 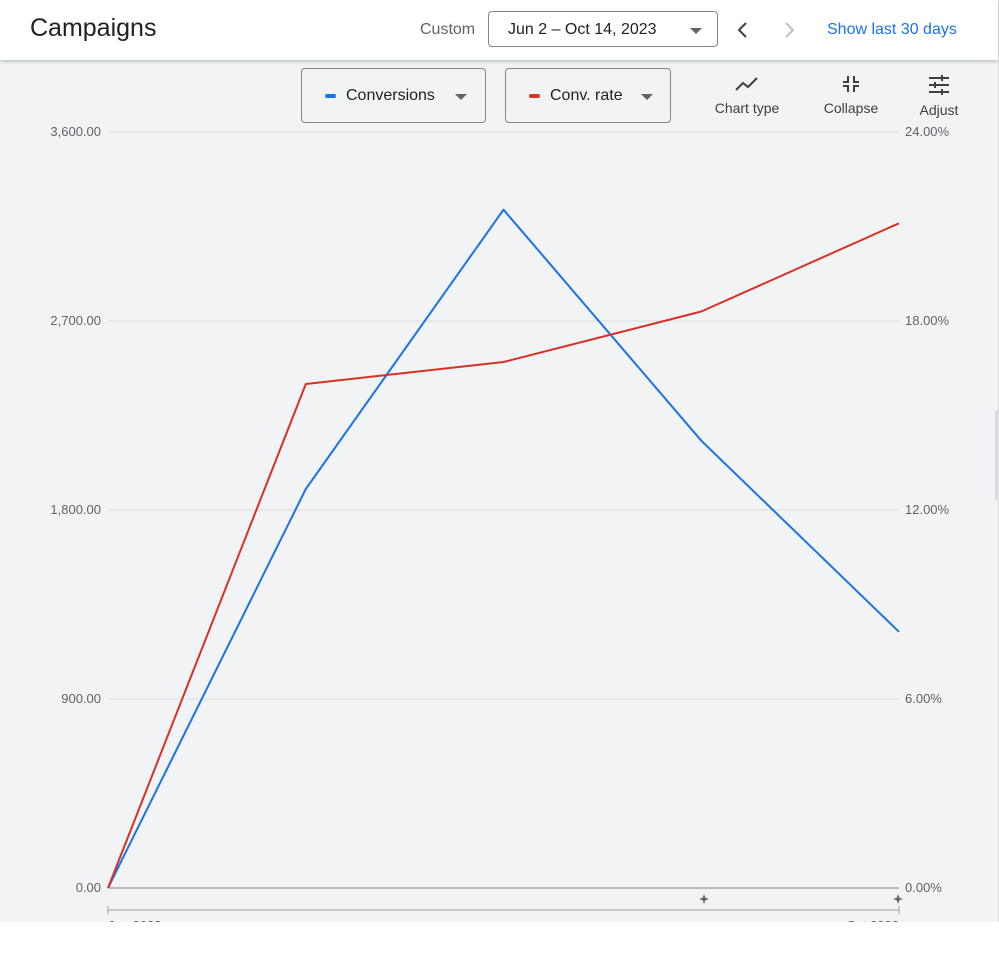 I want to click on left-axis-tick-label: 2,700.00, so click(x=75, y=320).